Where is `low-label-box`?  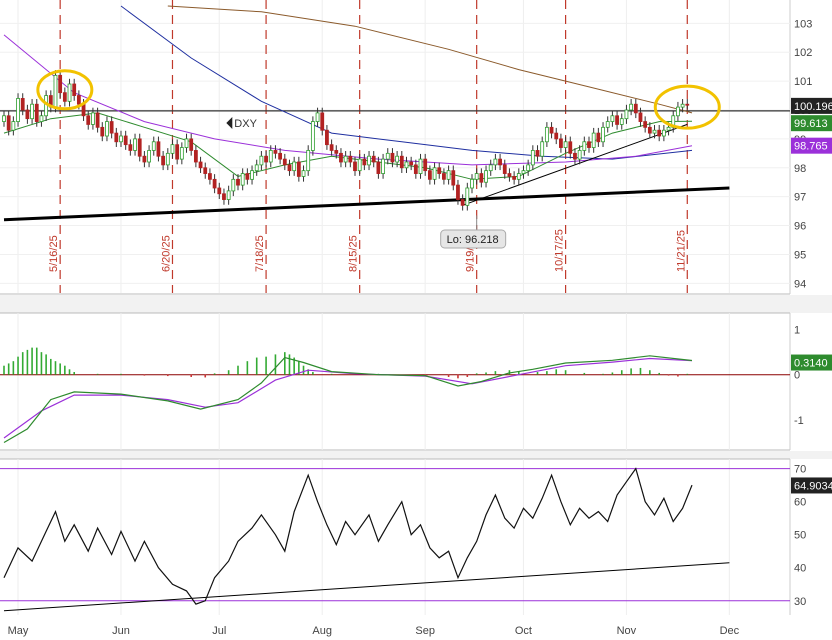 low-label-box is located at coordinates (473, 239).